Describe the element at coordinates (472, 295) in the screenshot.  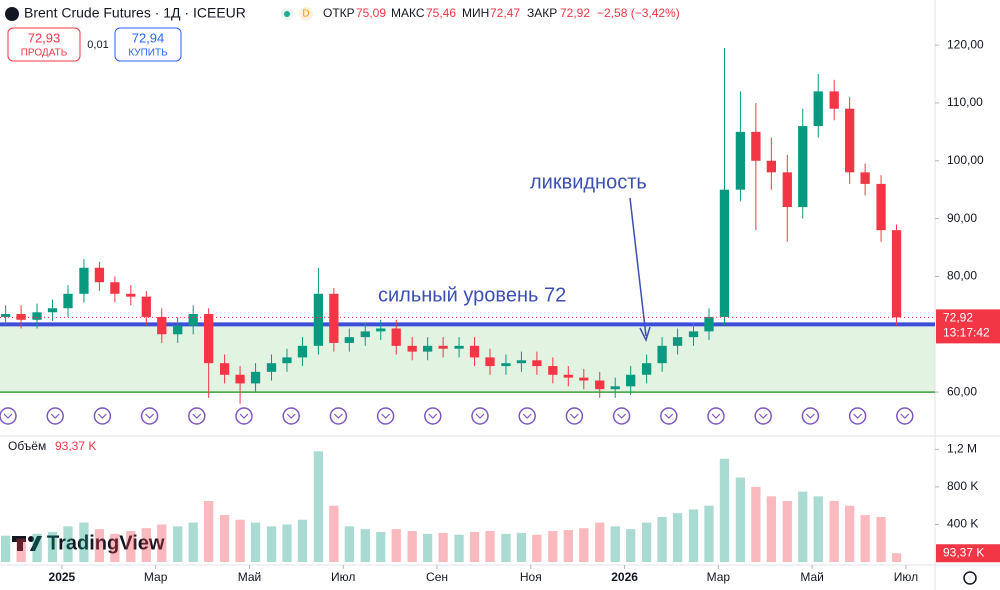
I see `annotation: сильный уровень 72` at that location.